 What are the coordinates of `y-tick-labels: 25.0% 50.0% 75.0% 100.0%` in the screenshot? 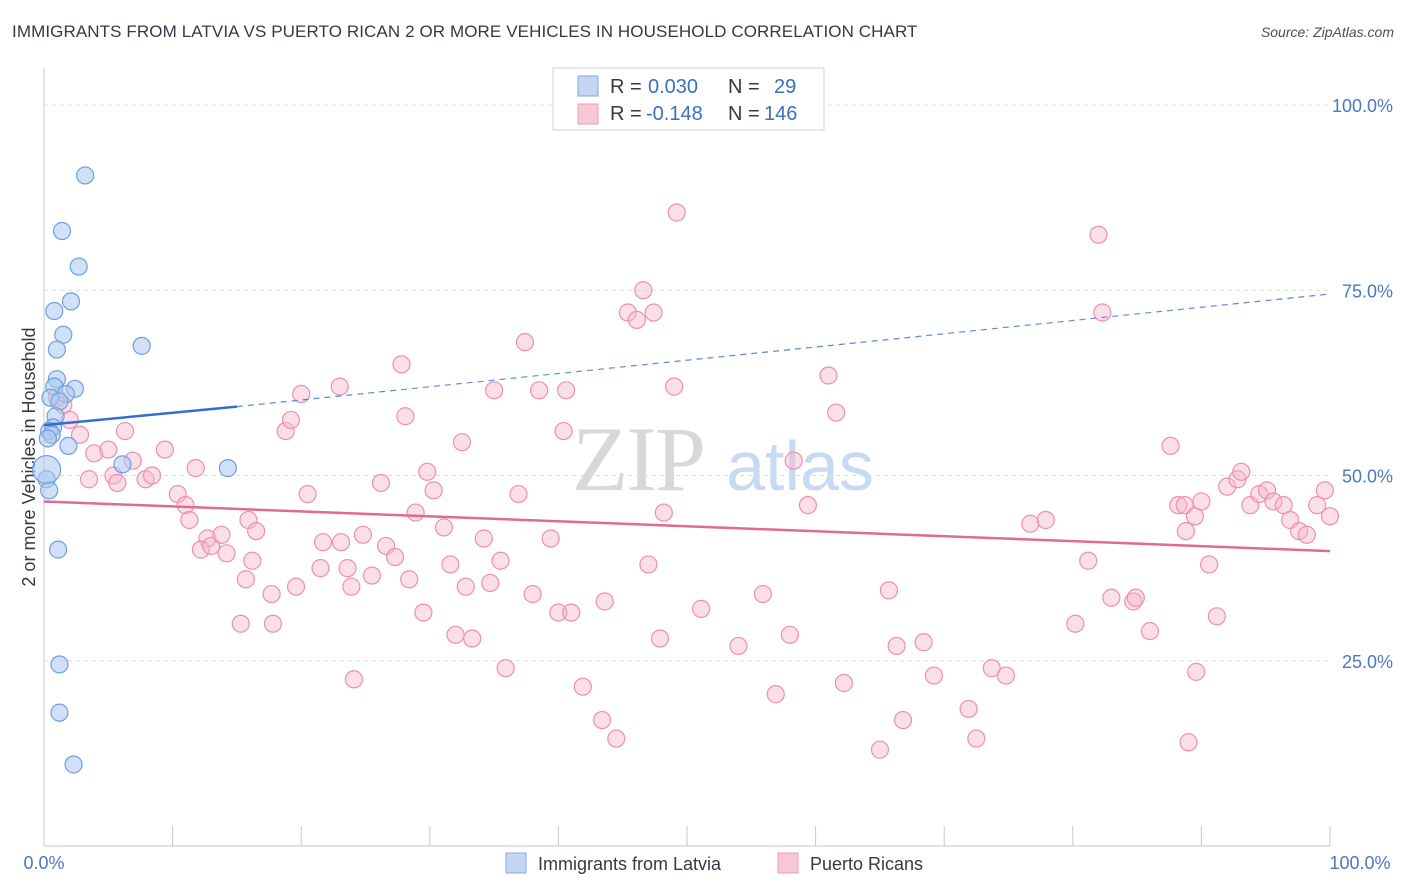 It's located at (1362, 384).